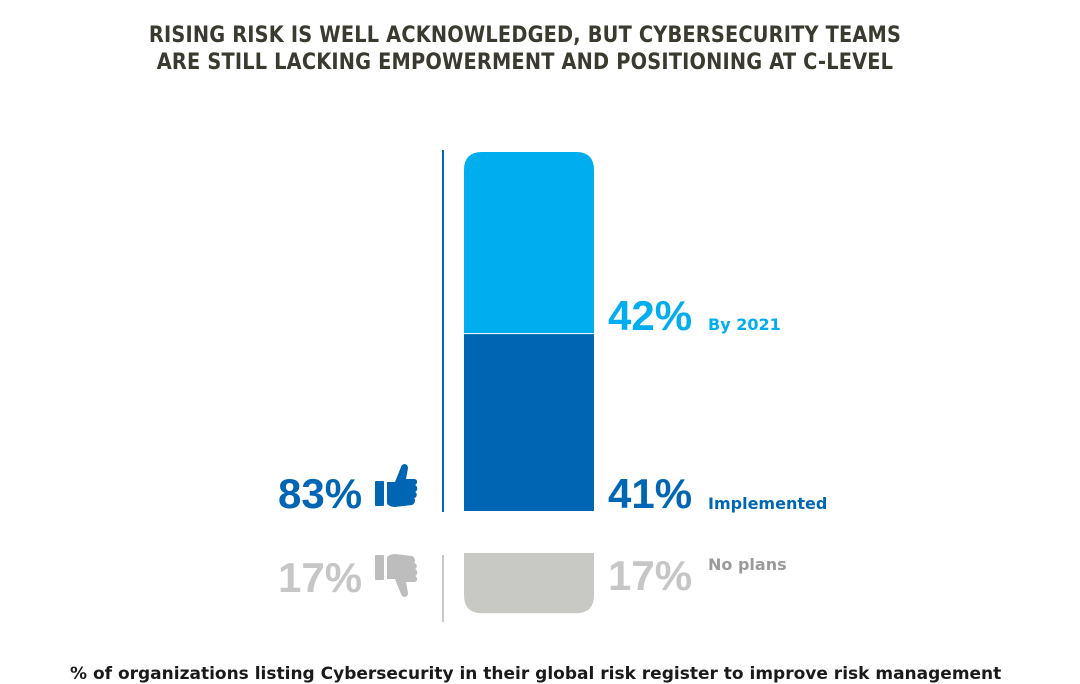  Describe the element at coordinates (744, 324) in the screenshot. I see `series-label-by-2021: By 2021` at that location.